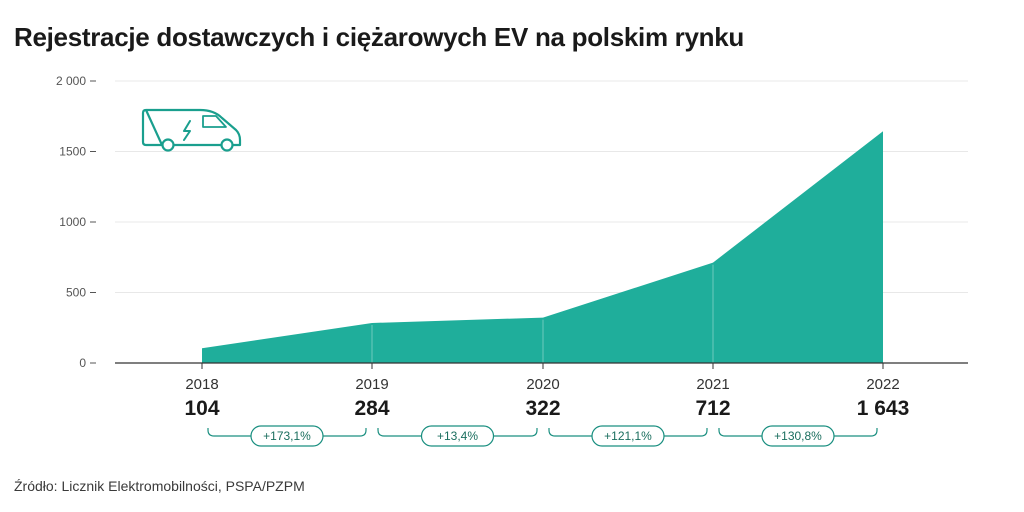 This screenshot has width=1024, height=512. What do you see at coordinates (541, 365) in the screenshot?
I see `x-axis` at bounding box center [541, 365].